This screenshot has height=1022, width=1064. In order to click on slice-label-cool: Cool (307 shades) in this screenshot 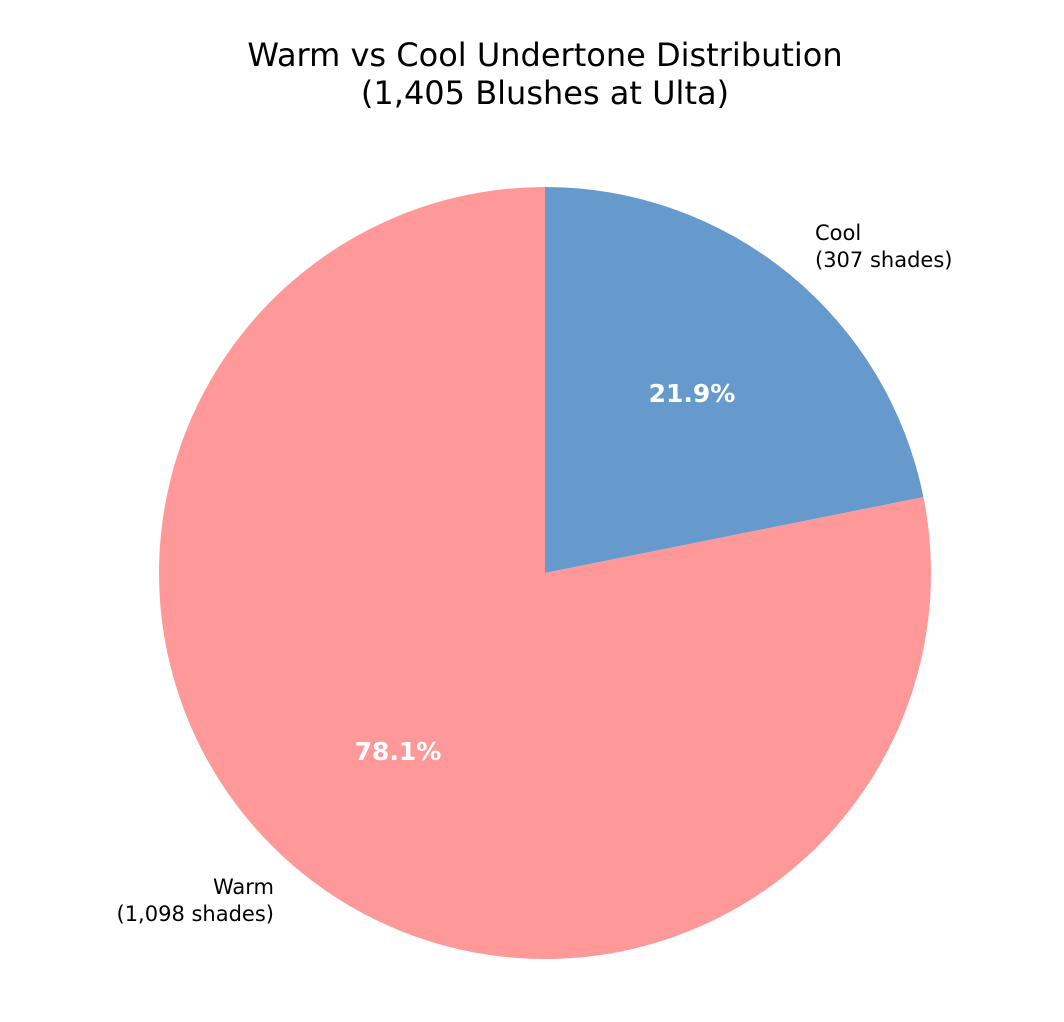, I will do `click(883, 246)`.